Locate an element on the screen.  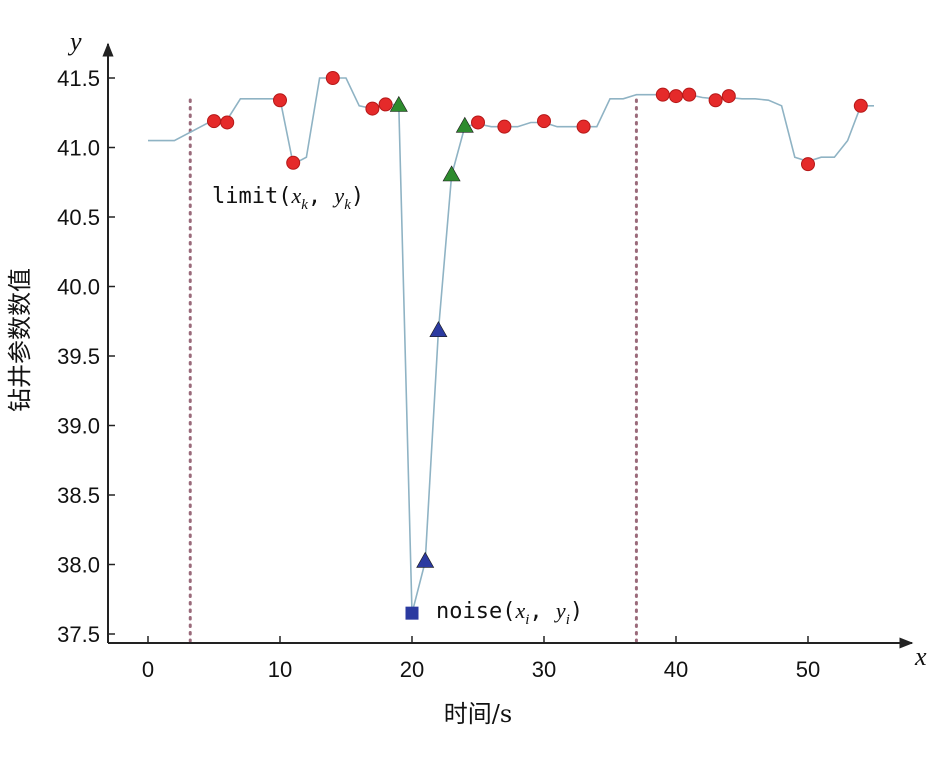
y-tick-label: 38.5 is located at coordinates (78, 495).